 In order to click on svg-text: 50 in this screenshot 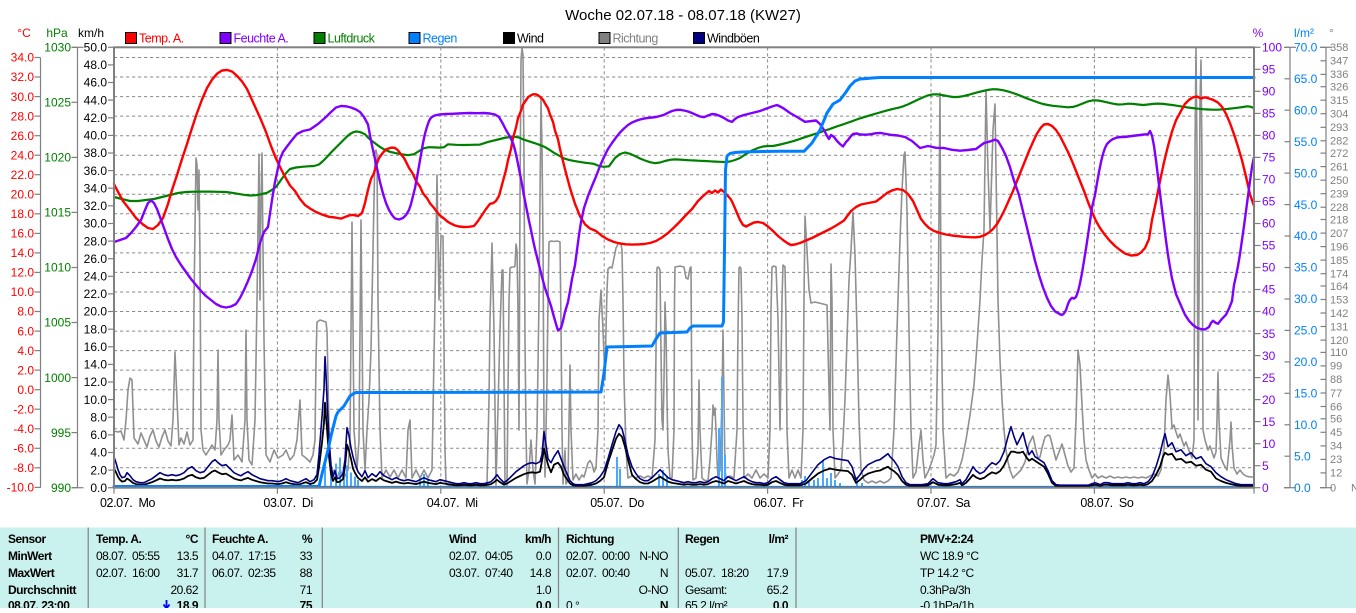, I will do `click(1269, 268)`.